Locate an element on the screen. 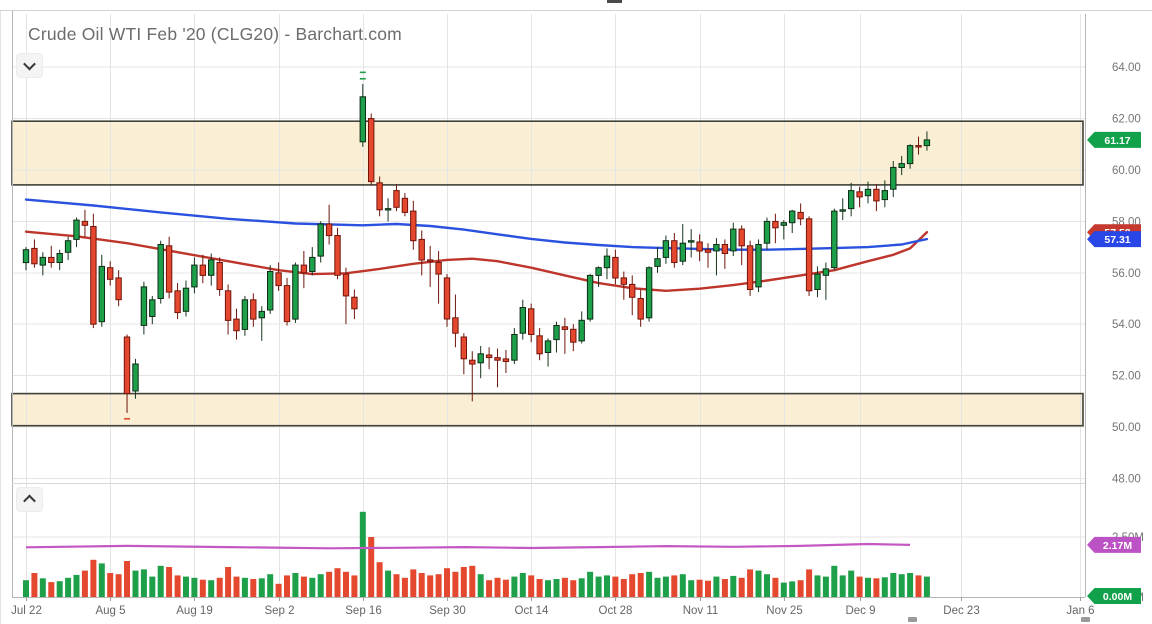 Image resolution: width=1152 pixels, height=624 pixels. top-accent-dash is located at coordinates (614, 1).